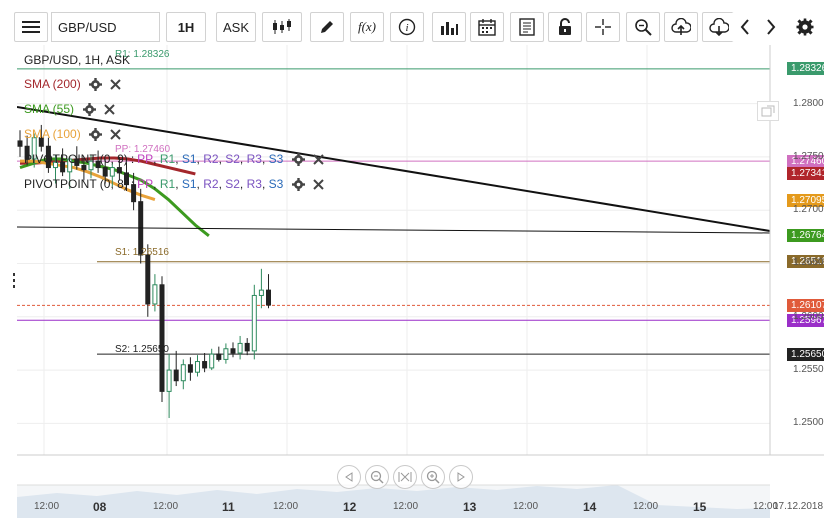 This screenshot has height=518, width=824. I want to click on fullscreen-button, so click(768, 111).